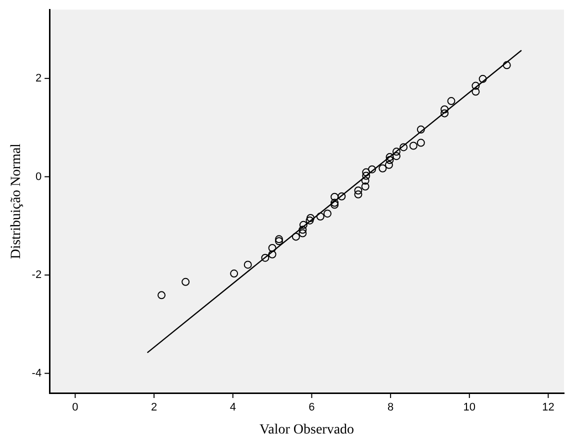  Describe the element at coordinates (390, 408) in the screenshot. I see `x-tick-label: 8` at that location.